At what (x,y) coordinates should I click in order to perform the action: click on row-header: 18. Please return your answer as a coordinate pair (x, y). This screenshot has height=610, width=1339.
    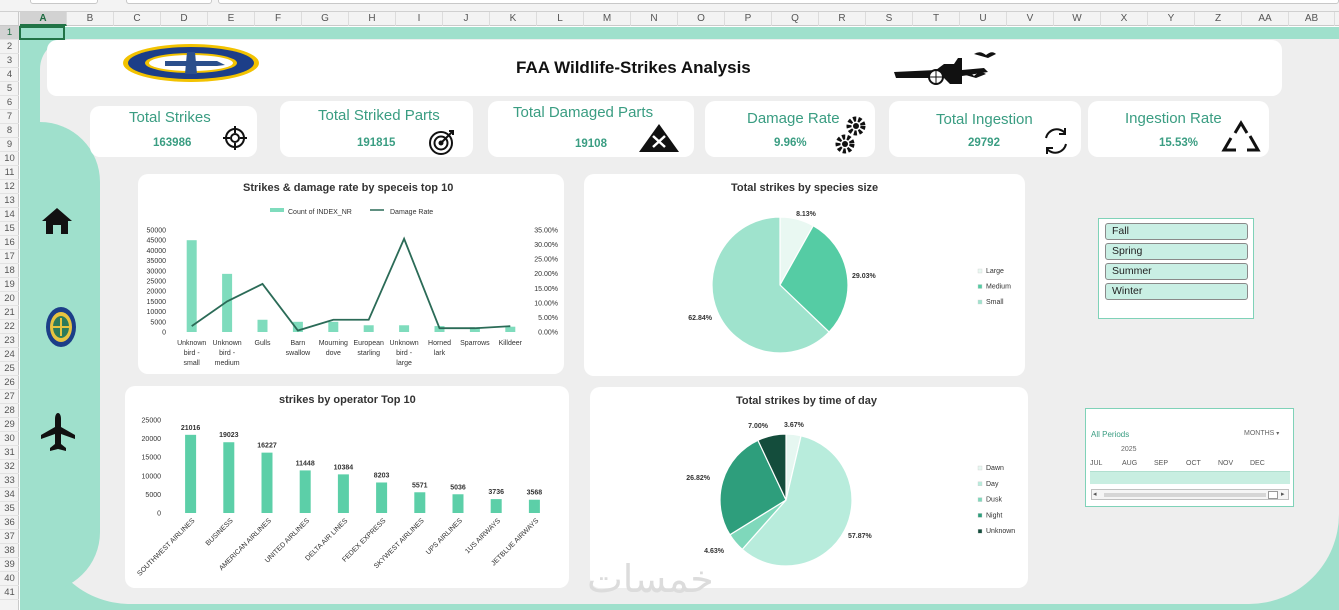
    Looking at the image, I should click on (9, 271).